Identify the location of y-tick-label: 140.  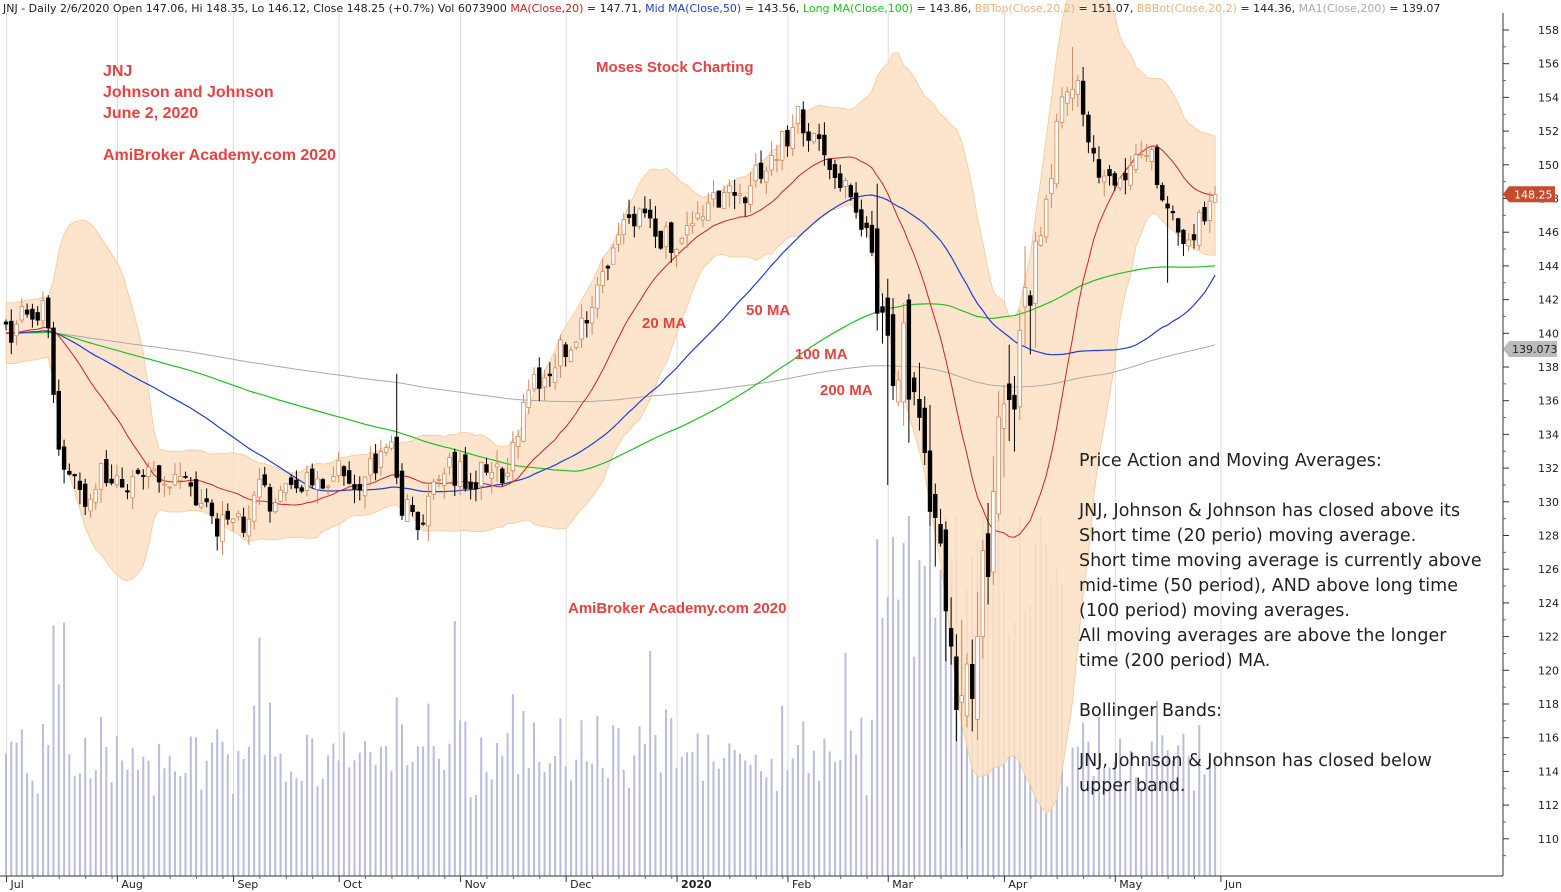
(1548, 333).